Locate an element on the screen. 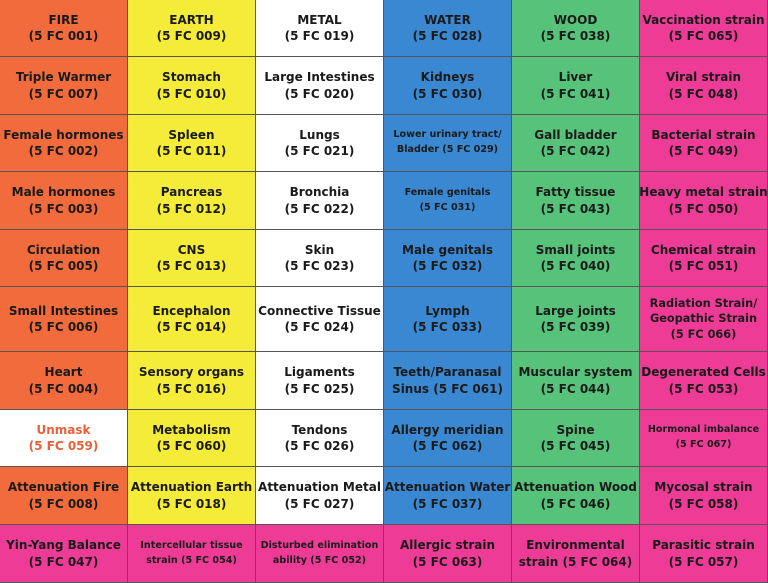  cell-wood-3: Gall bladder (5 FC 042) is located at coordinates (575, 143).